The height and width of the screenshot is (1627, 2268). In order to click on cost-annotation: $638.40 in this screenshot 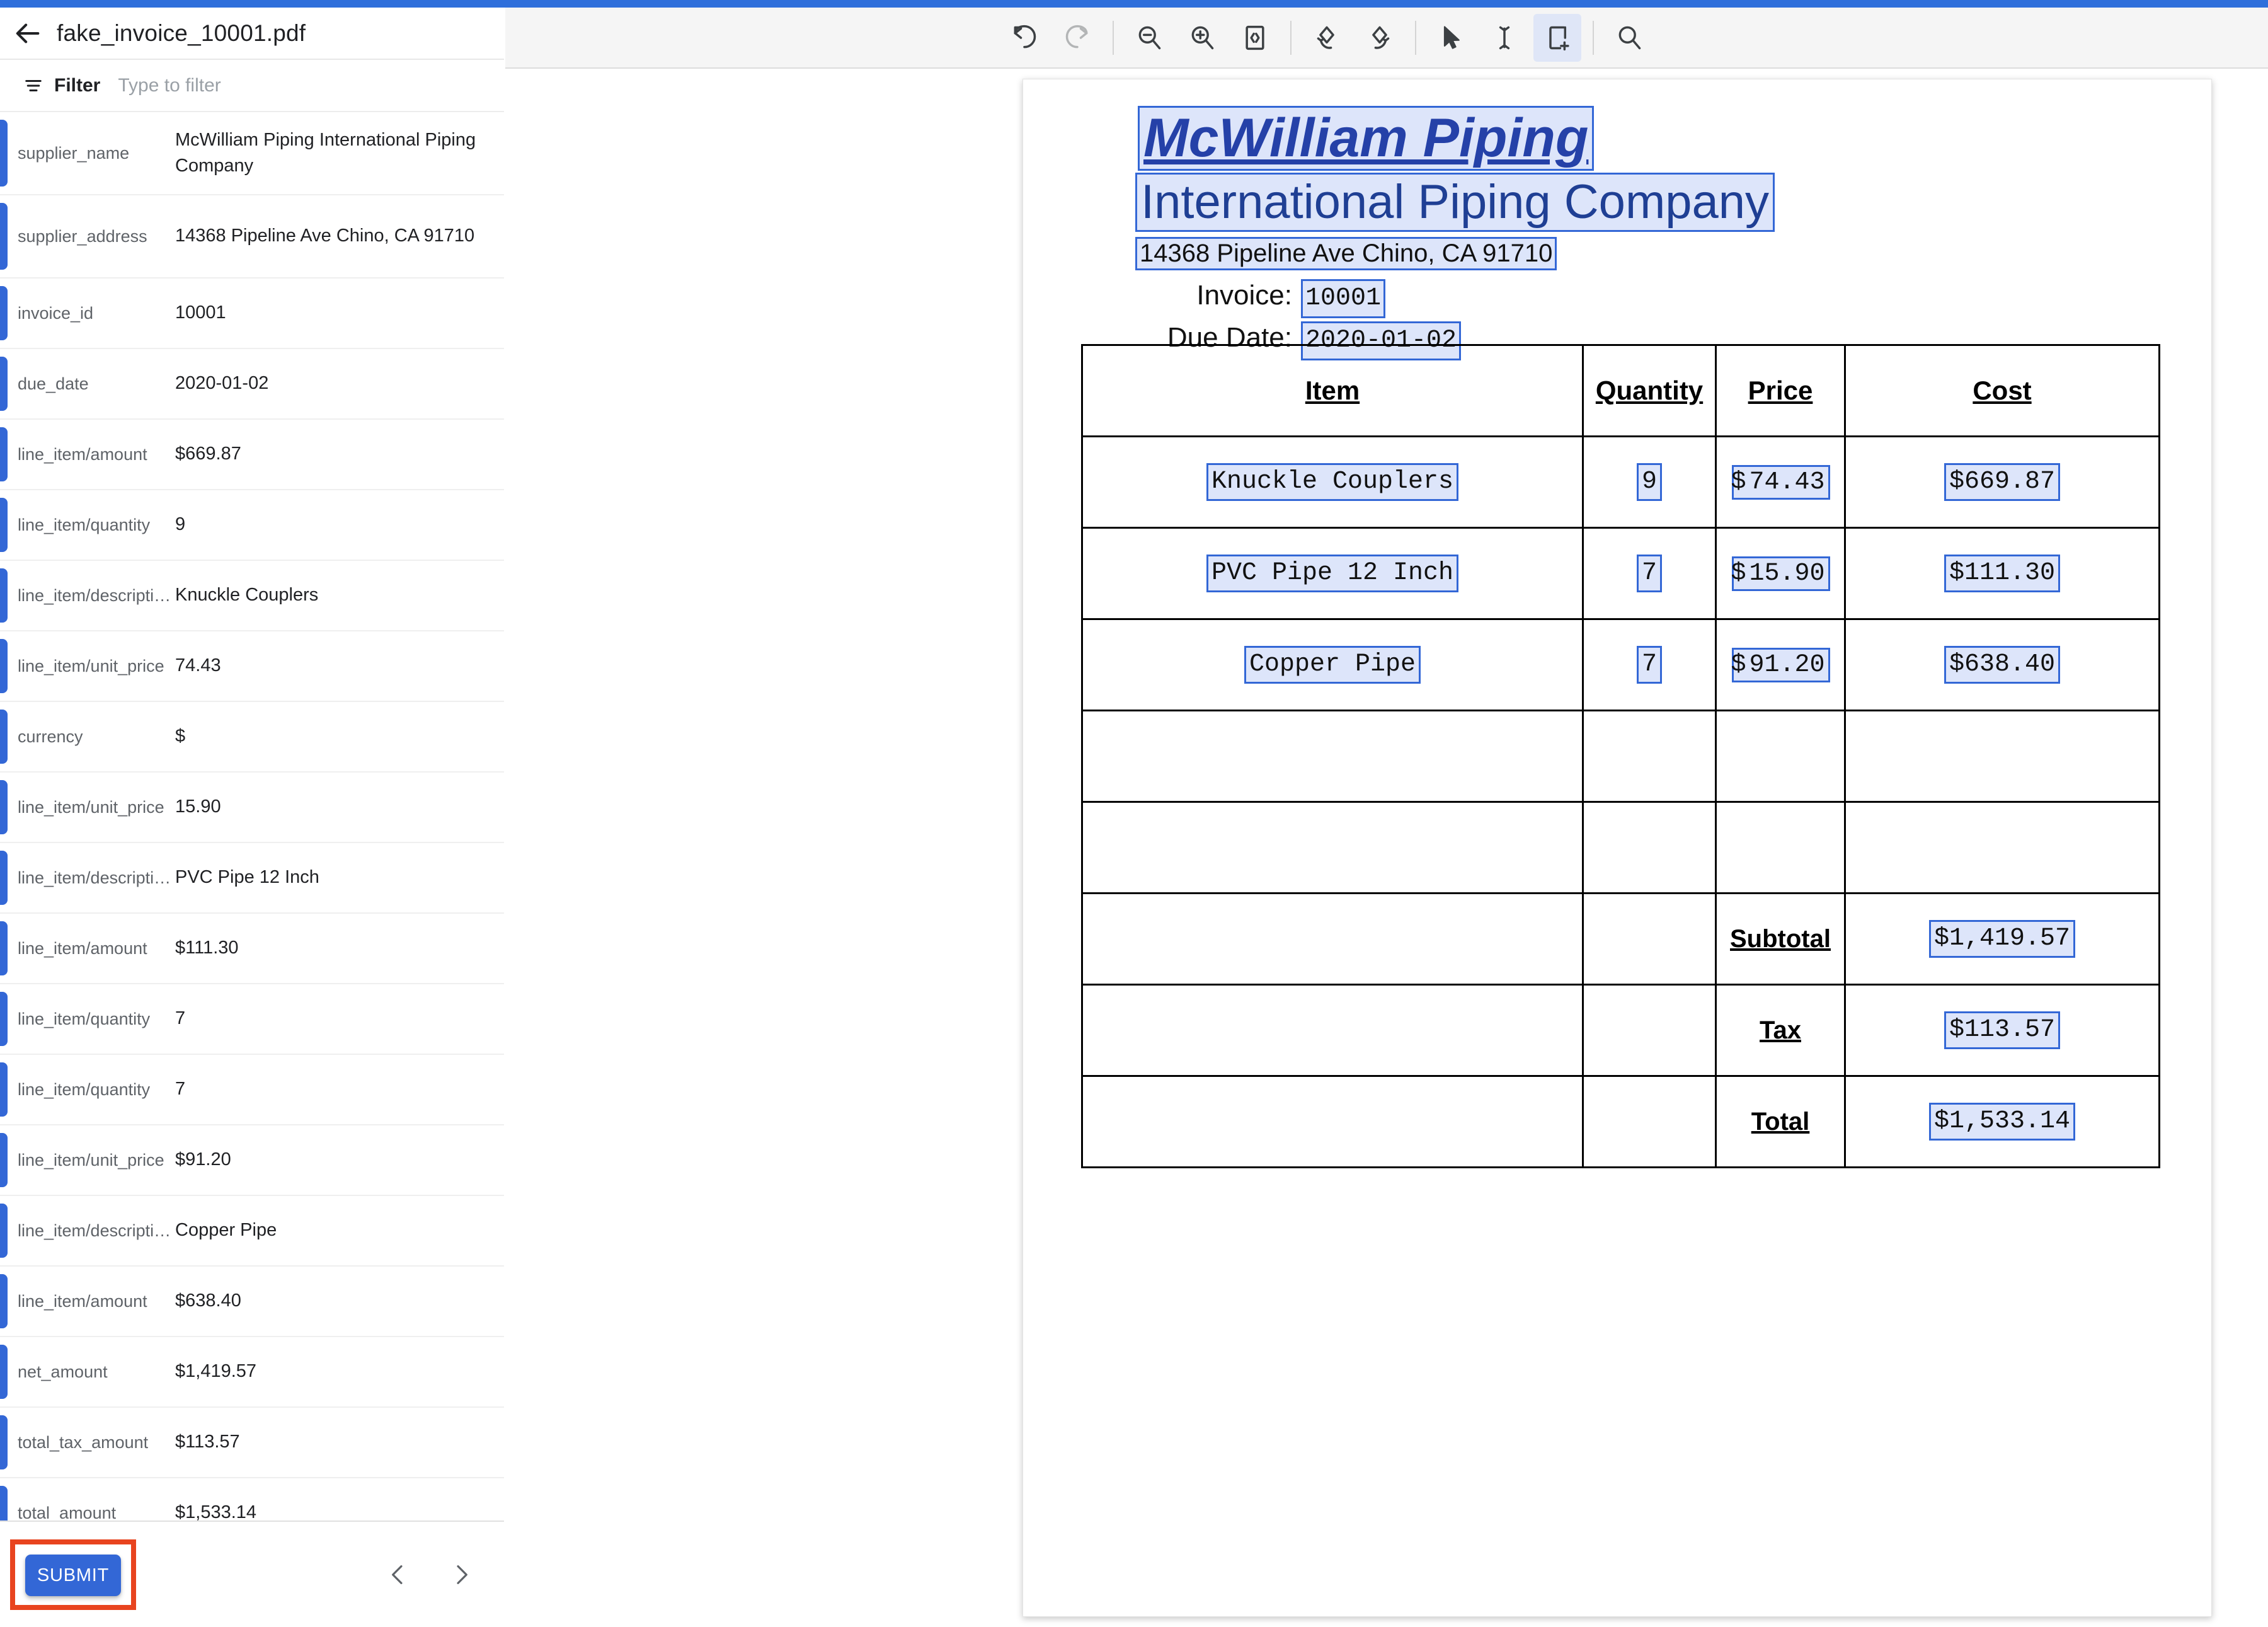, I will do `click(2002, 665)`.